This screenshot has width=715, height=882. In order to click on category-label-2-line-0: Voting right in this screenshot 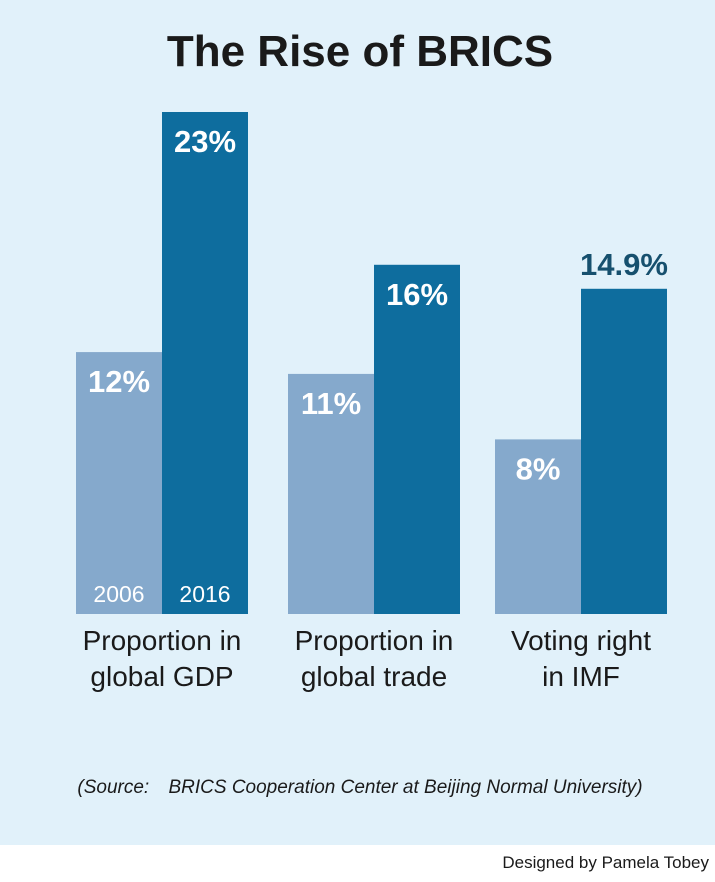, I will do `click(581, 640)`.